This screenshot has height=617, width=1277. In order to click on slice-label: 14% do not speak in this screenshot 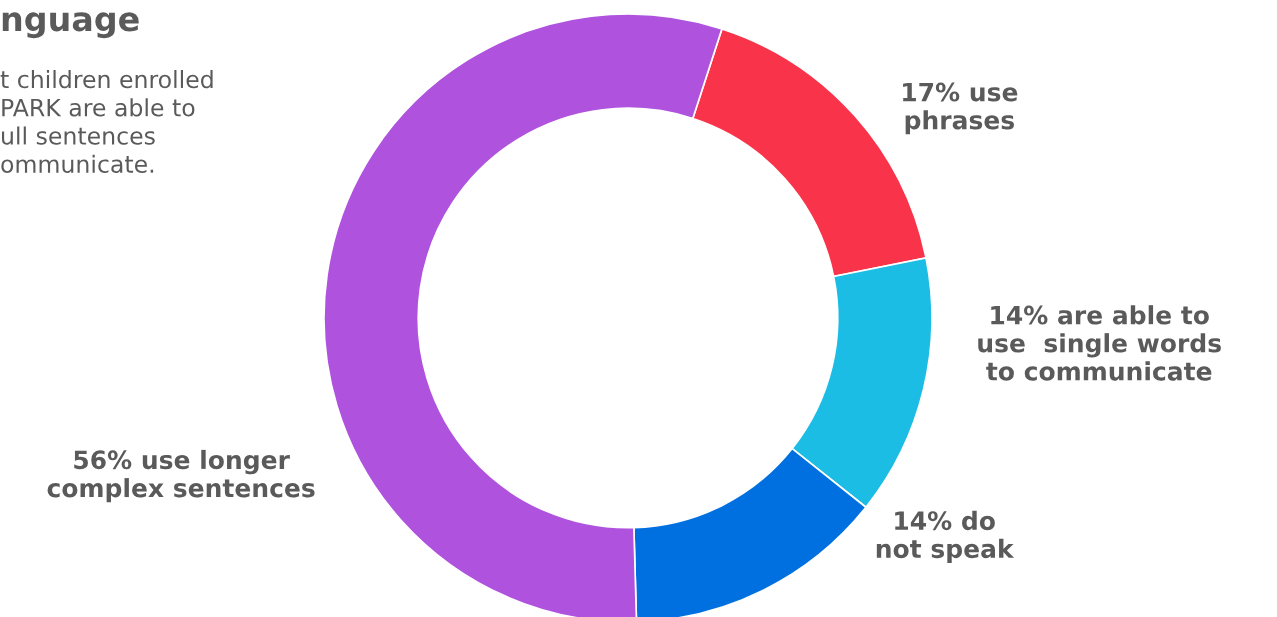, I will do `click(945, 536)`.